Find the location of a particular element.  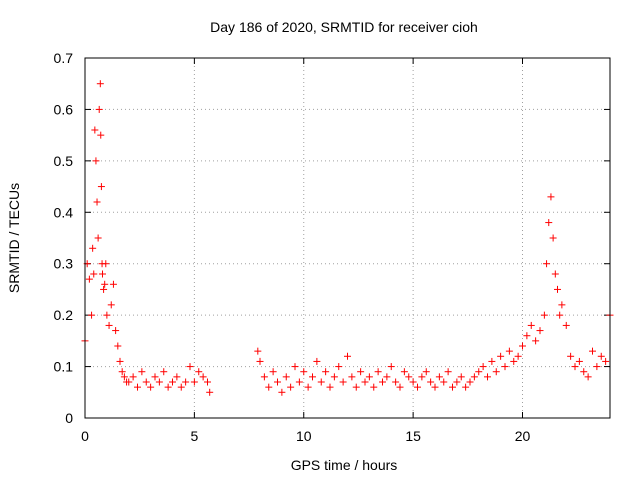

x-tick-label: 0 is located at coordinates (85, 436).